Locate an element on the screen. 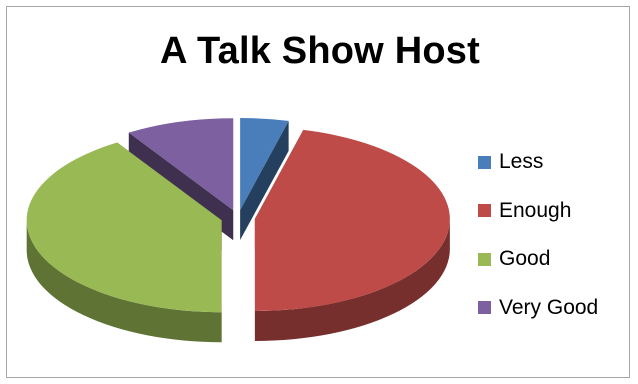  legend-item-less: Less is located at coordinates (538, 162).